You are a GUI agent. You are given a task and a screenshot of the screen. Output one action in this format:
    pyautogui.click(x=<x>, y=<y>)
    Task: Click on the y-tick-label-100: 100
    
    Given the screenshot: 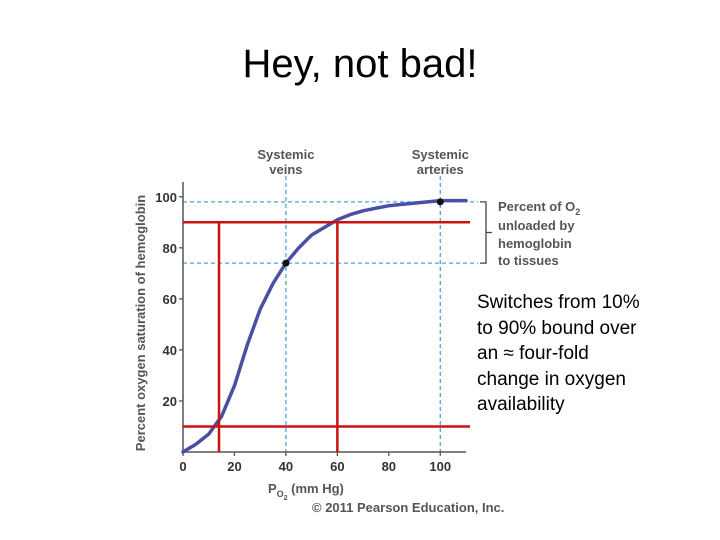 What is the action you would take?
    pyautogui.click(x=166, y=197)
    